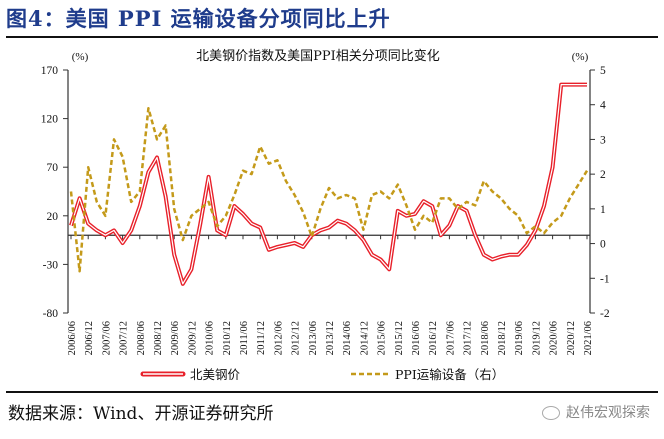 The image size is (664, 439). I want to click on x-axis-tick-label: 2007/06, so click(106, 338).